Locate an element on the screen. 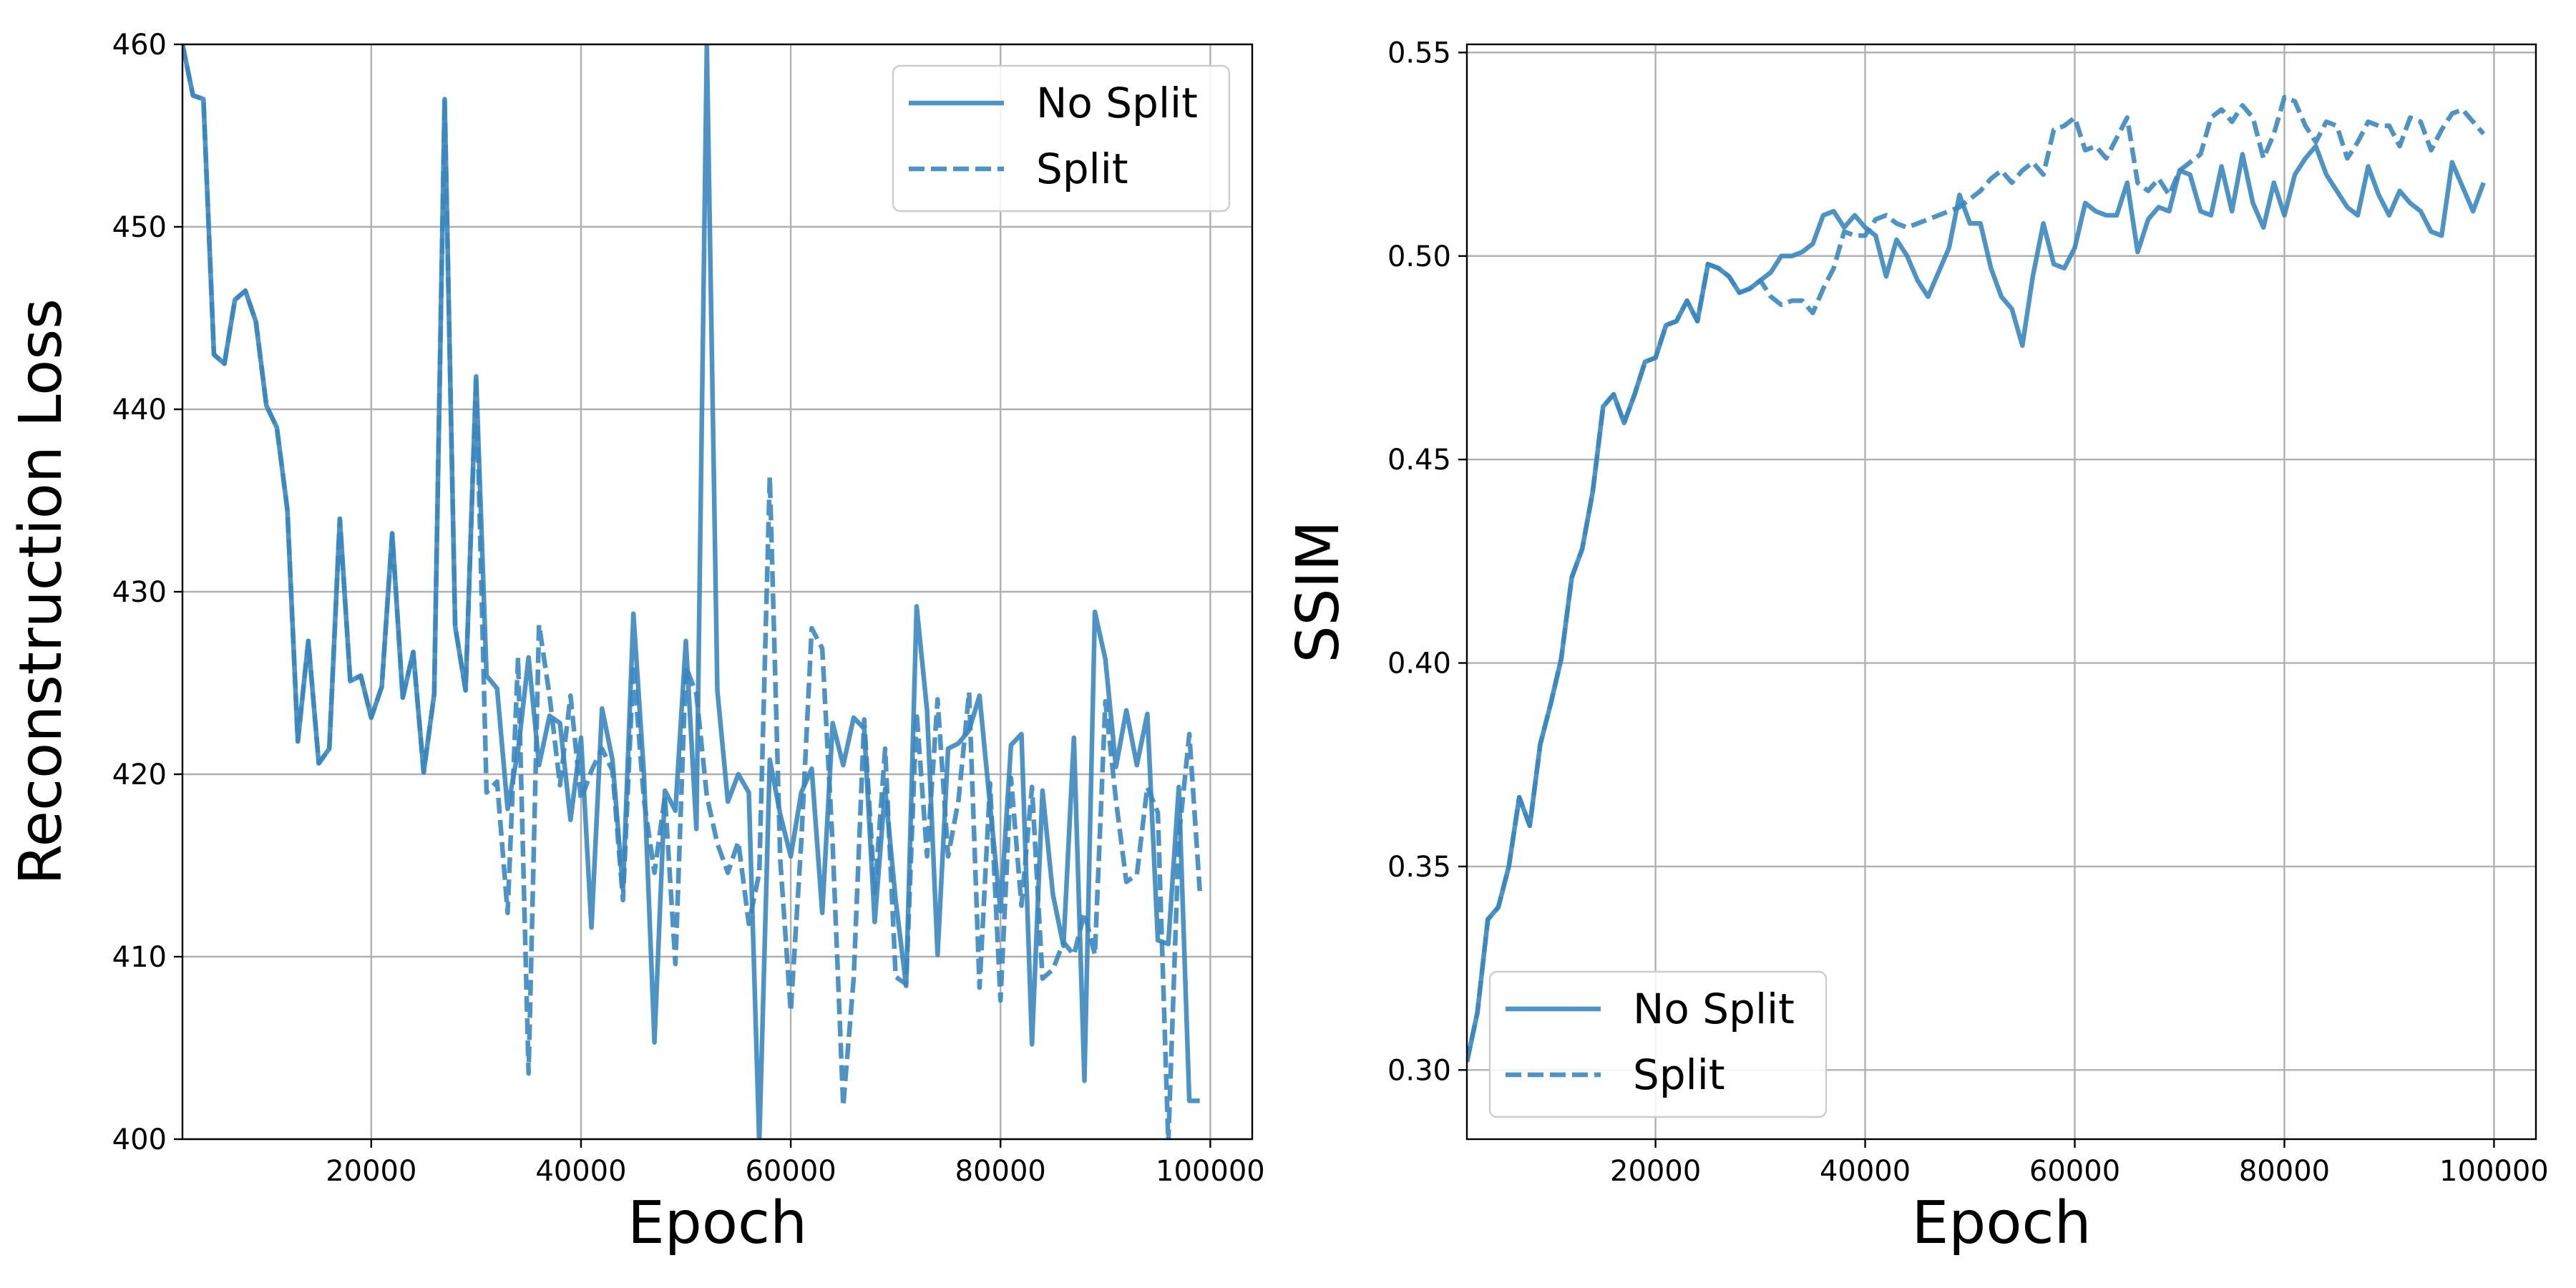  y-tick-label: 400 is located at coordinates (139, 1139).